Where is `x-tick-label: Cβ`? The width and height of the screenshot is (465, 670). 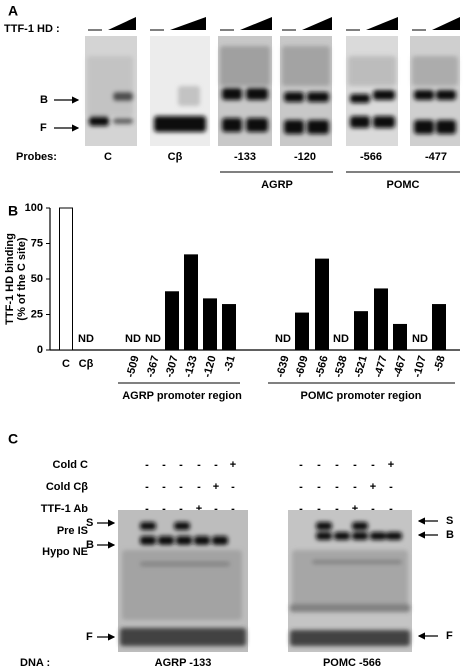
x-tick-label: Cβ is located at coordinates (86, 364).